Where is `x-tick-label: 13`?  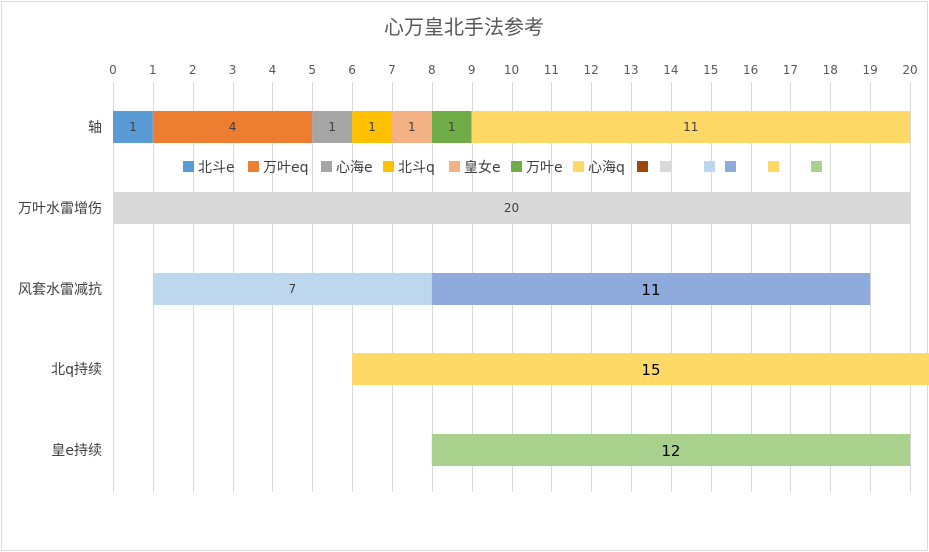 x-tick-label: 13 is located at coordinates (630, 70).